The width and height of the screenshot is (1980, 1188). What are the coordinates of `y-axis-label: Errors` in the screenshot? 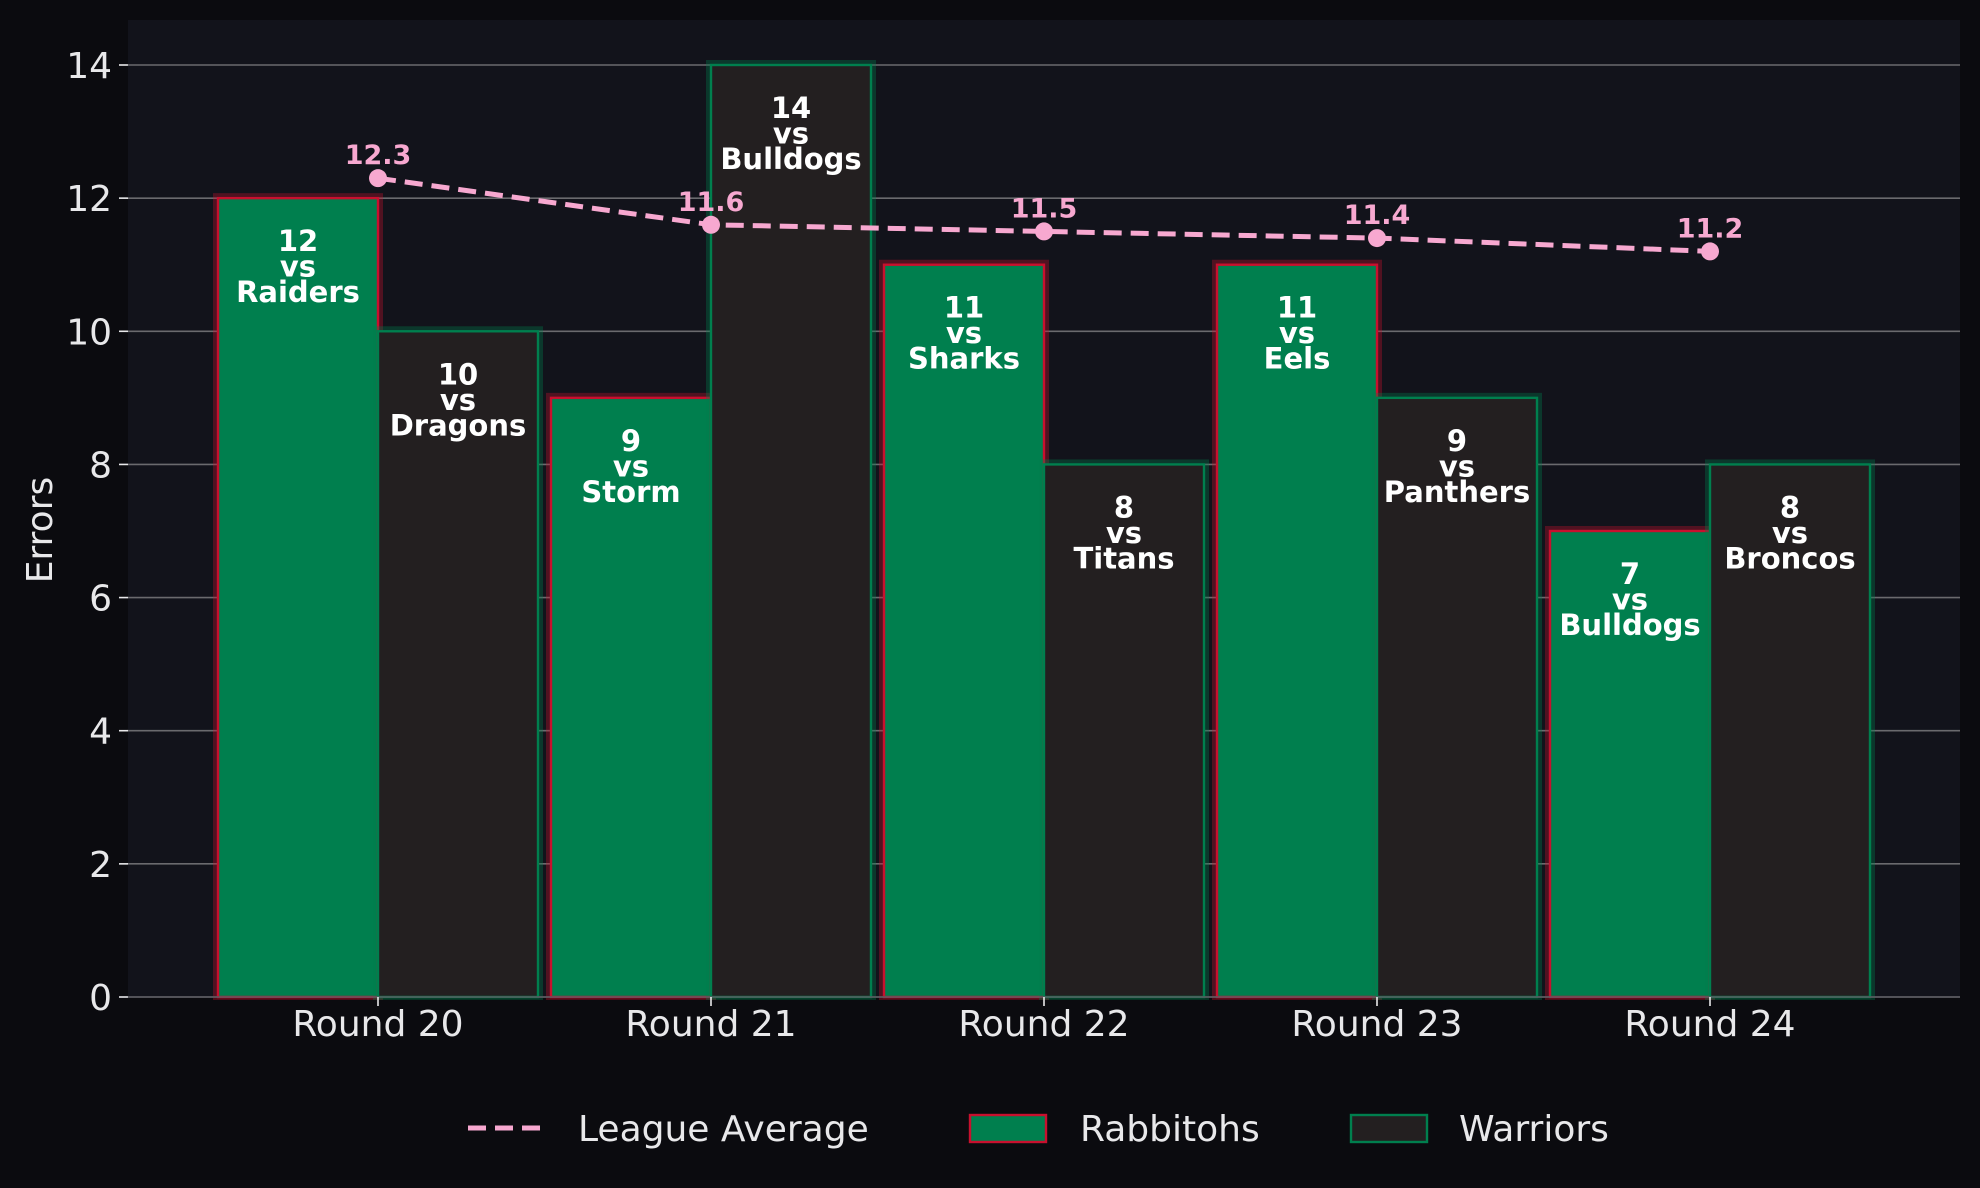 It's located at (40, 530).